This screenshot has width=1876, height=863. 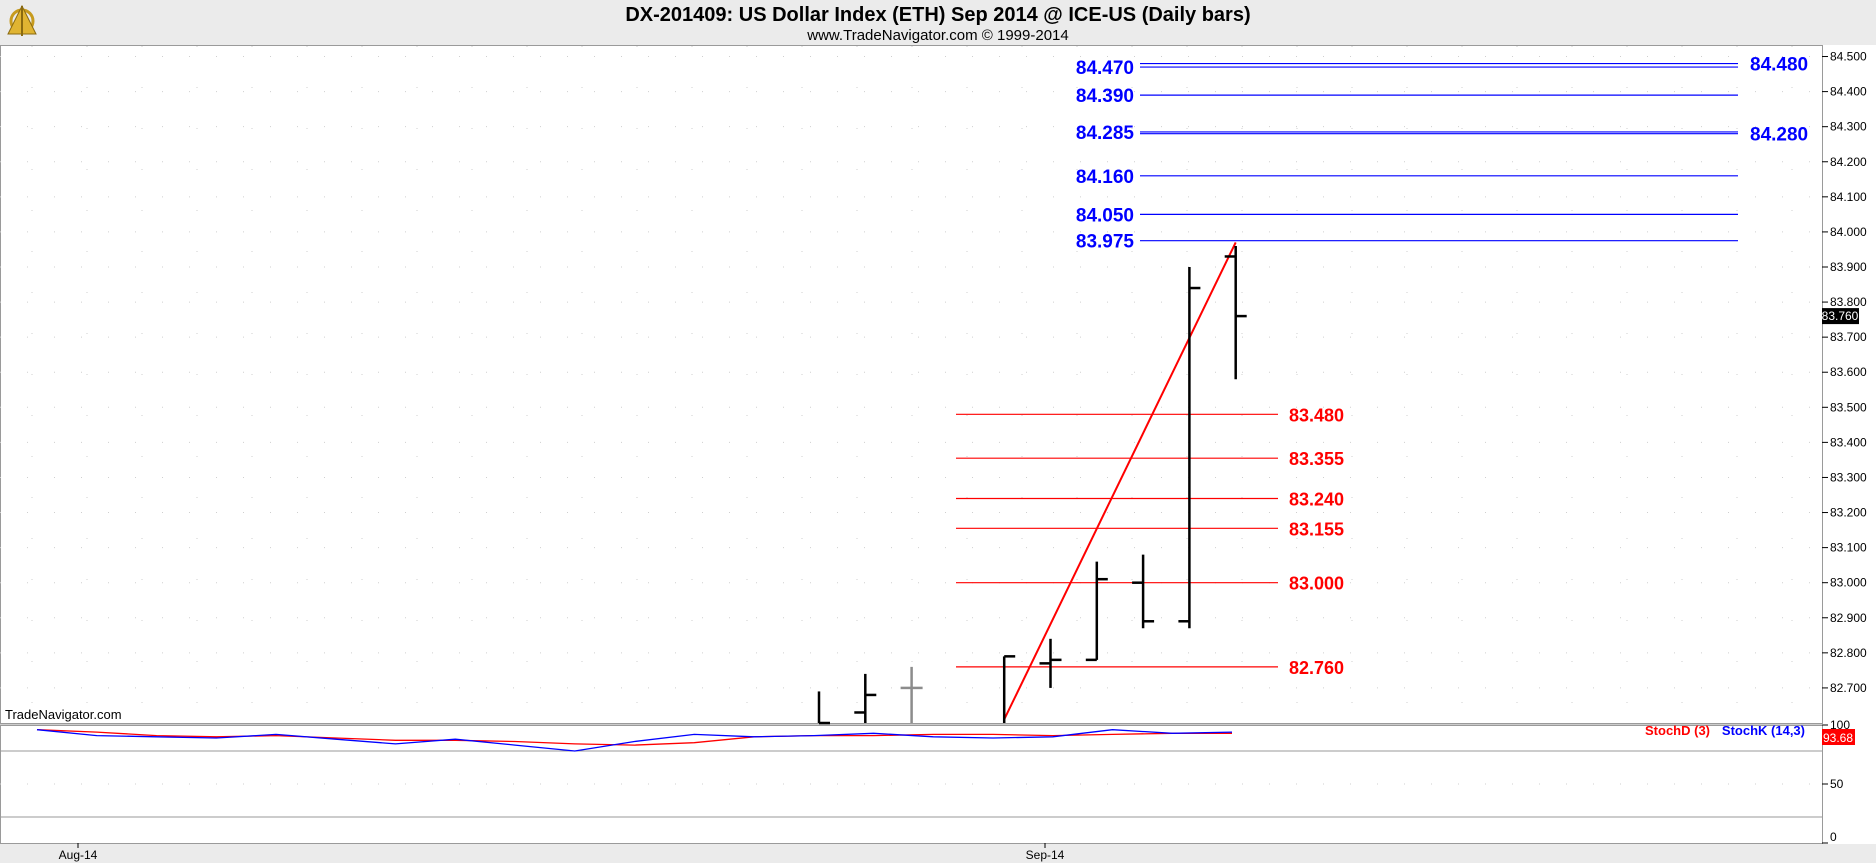 I want to click on last-price-box, so click(x=1840, y=316).